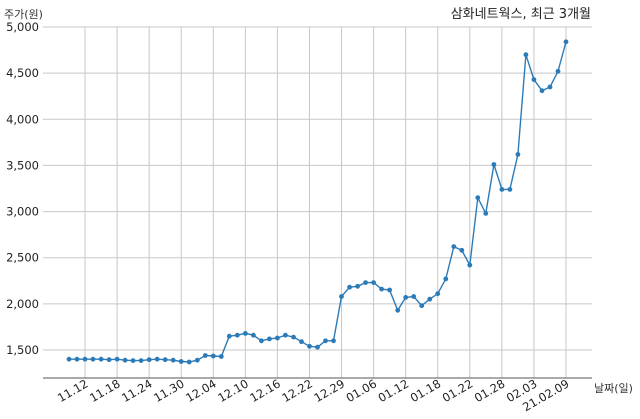 This screenshot has width=640, height=419. I want to click on y-tick-label: 3,000, so click(22, 212).